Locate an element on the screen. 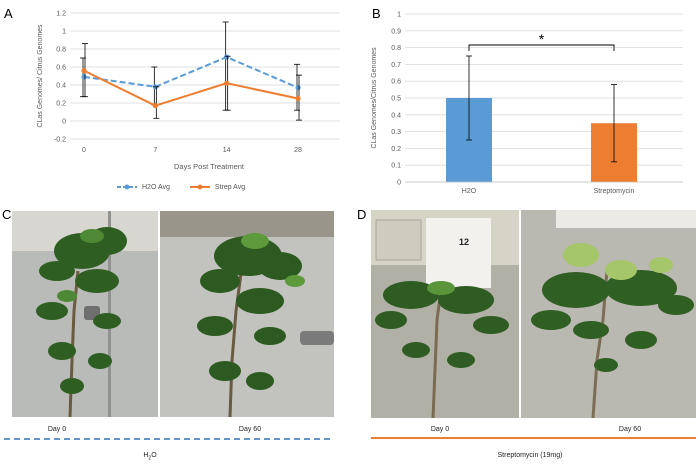  photo-strep-day0: 12 is located at coordinates (445, 314).